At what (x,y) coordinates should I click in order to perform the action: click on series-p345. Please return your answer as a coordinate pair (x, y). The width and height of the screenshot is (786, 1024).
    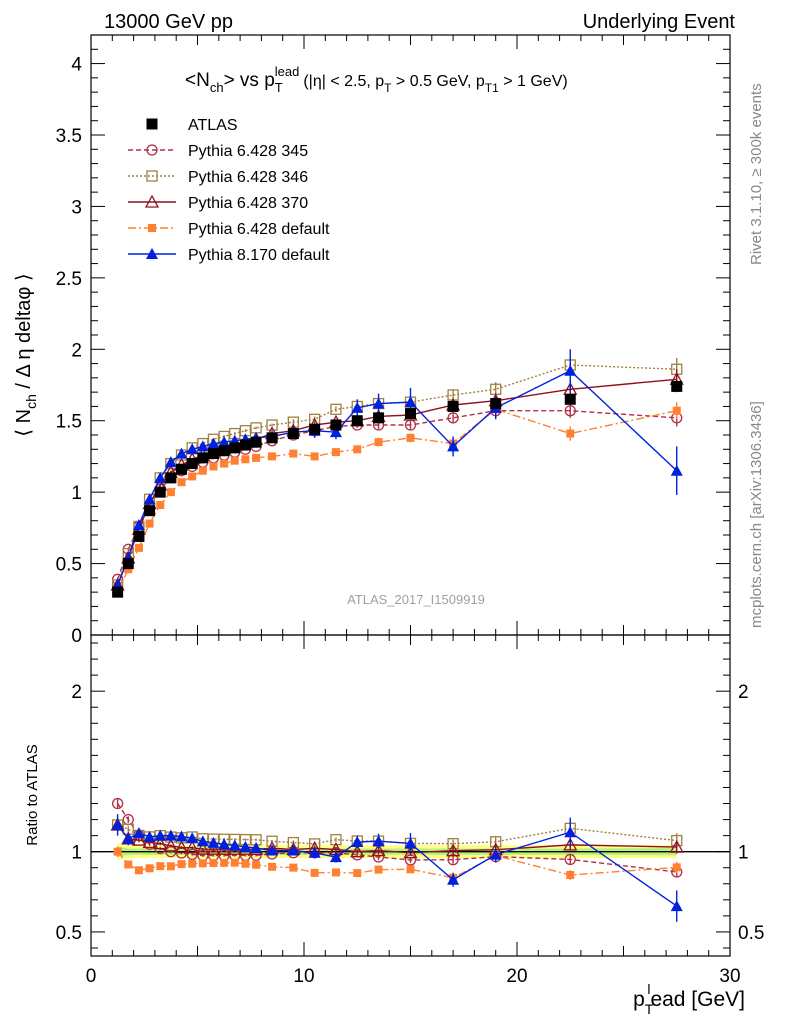
    Looking at the image, I should click on (397, 494).